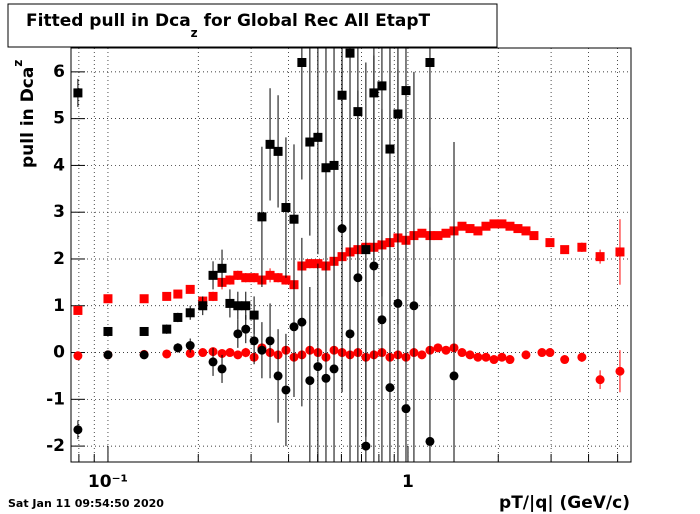 The image size is (700, 514). What do you see at coordinates (59, 259) in the screenshot?
I see `y-tick-label: 2` at bounding box center [59, 259].